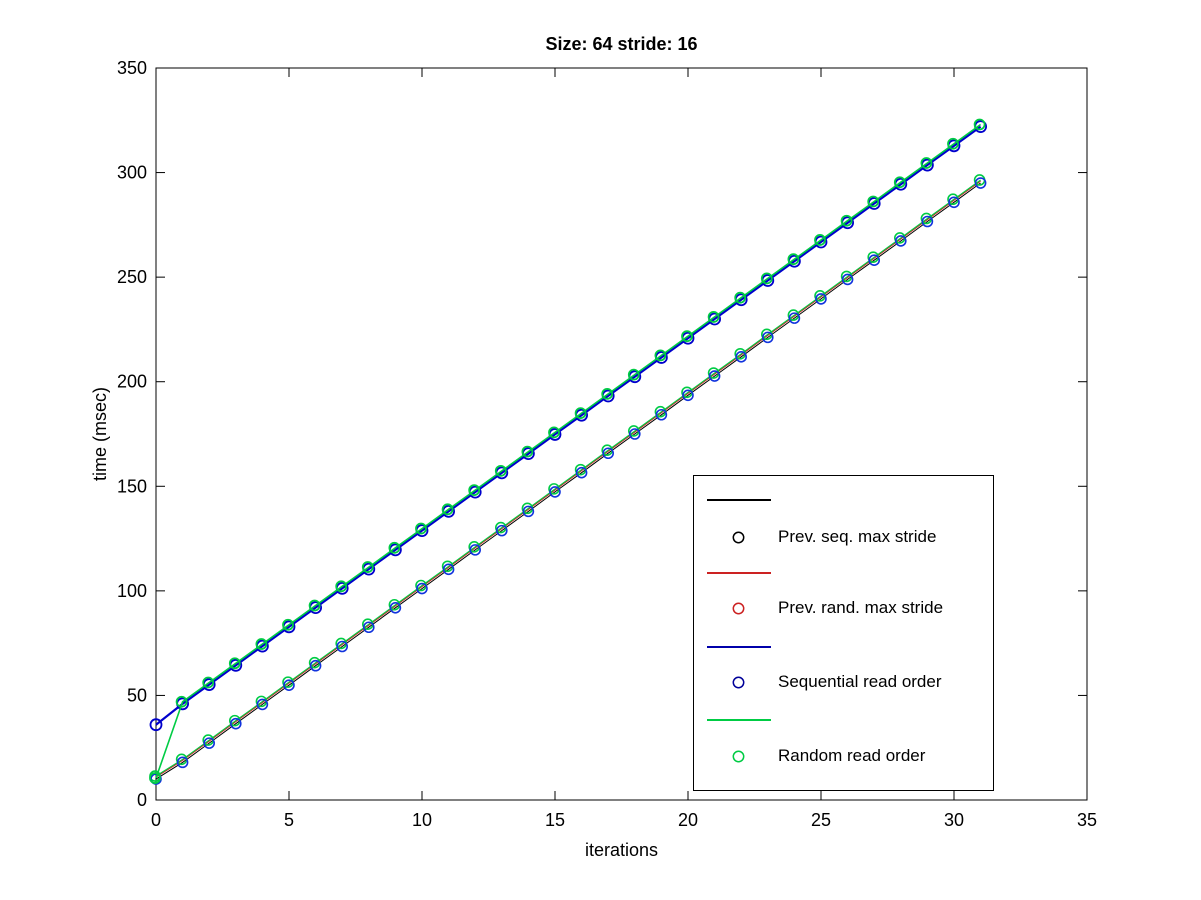  I want to click on x-tick-label: 30, so click(954, 820).